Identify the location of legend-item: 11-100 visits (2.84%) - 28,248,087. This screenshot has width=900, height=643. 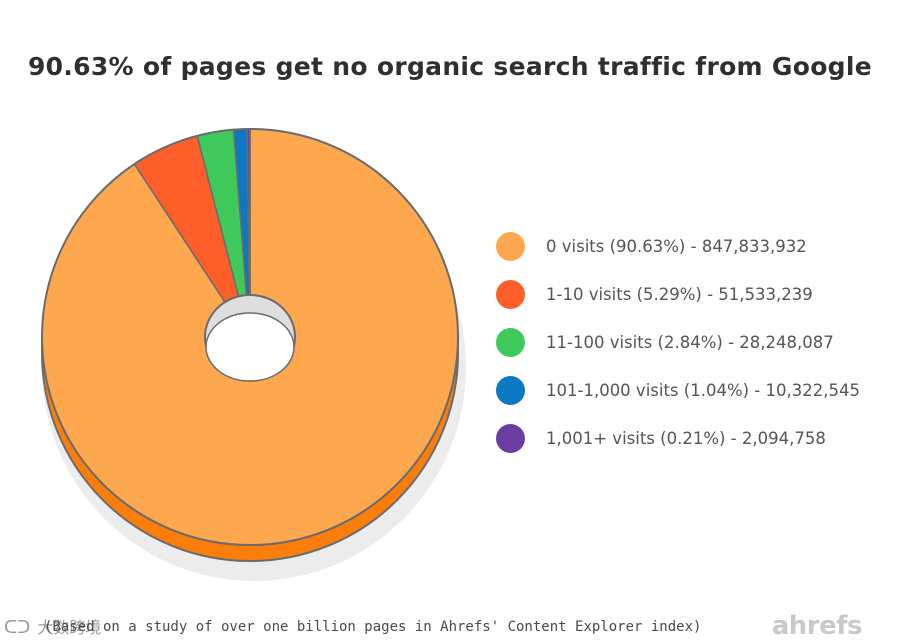
(678, 342).